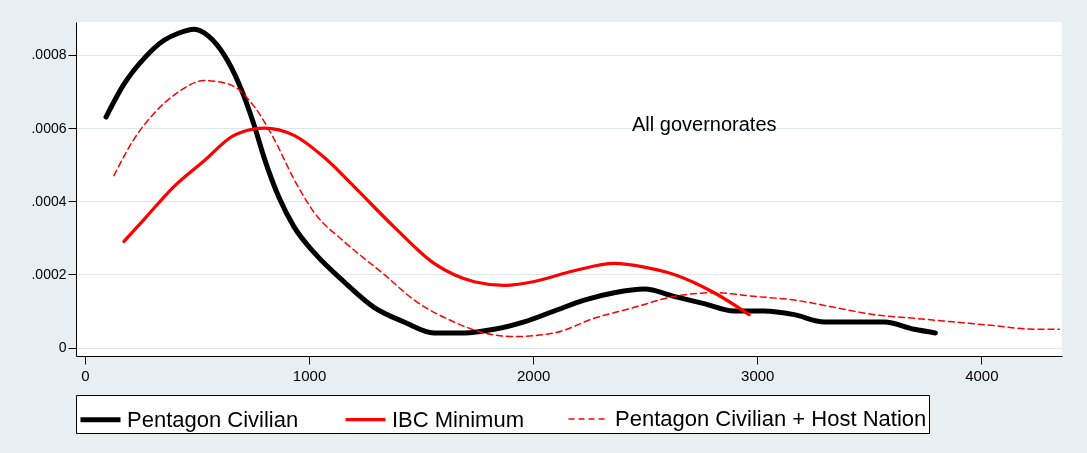 The height and width of the screenshot is (453, 1087). Describe the element at coordinates (533, 375) in the screenshot. I see `x-tick-label: 2000` at that location.